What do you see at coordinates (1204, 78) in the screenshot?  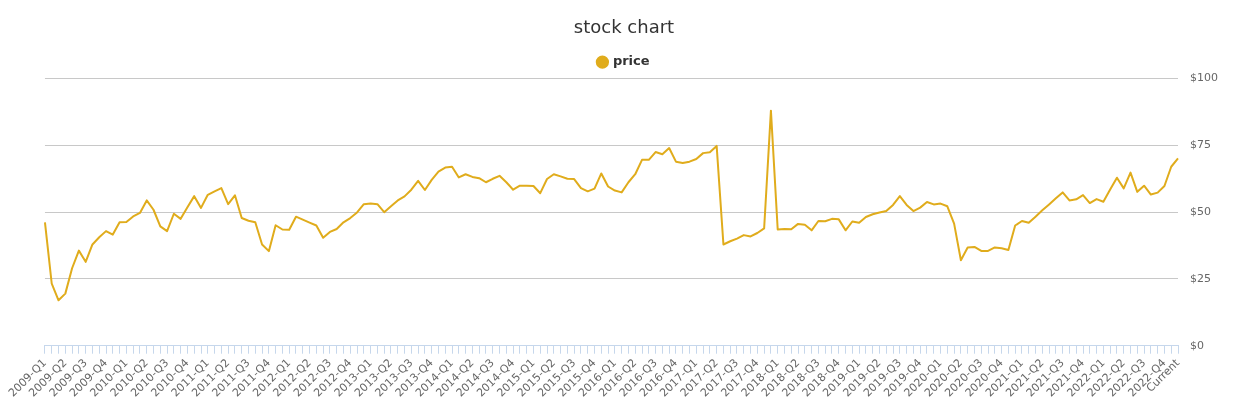 I see `y-tick-label: $100` at bounding box center [1204, 78].